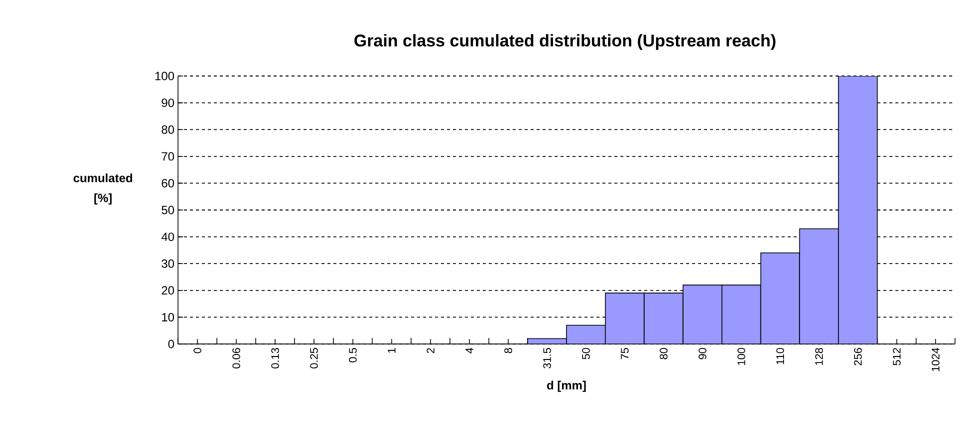 This screenshot has width=974, height=432. I want to click on x-tick-label: 50, so click(586, 354).